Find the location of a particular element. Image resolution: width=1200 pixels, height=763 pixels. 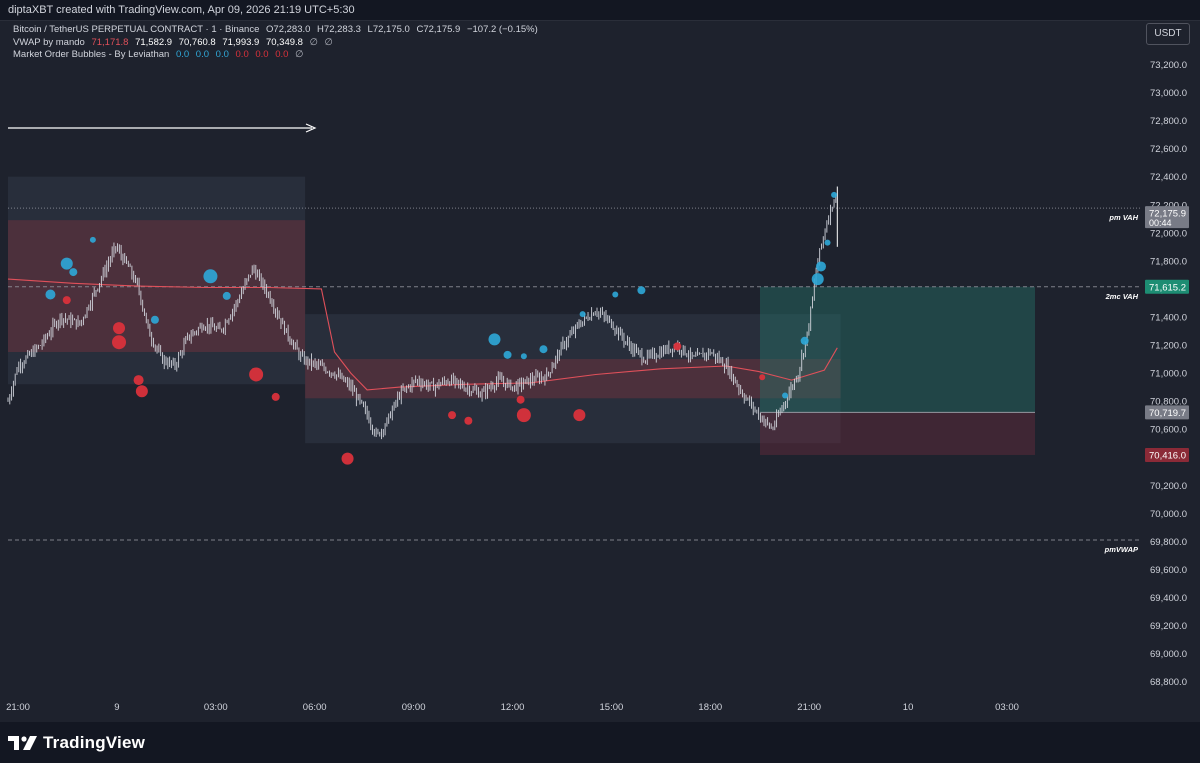

level-label: pm VAH is located at coordinates (1123, 217).